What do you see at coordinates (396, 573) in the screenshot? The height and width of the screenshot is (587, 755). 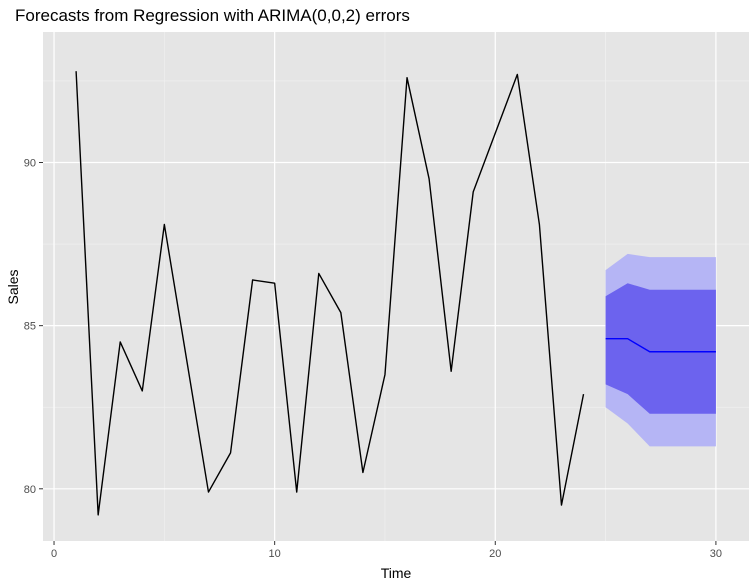 I see `x-axis-title: Time` at bounding box center [396, 573].